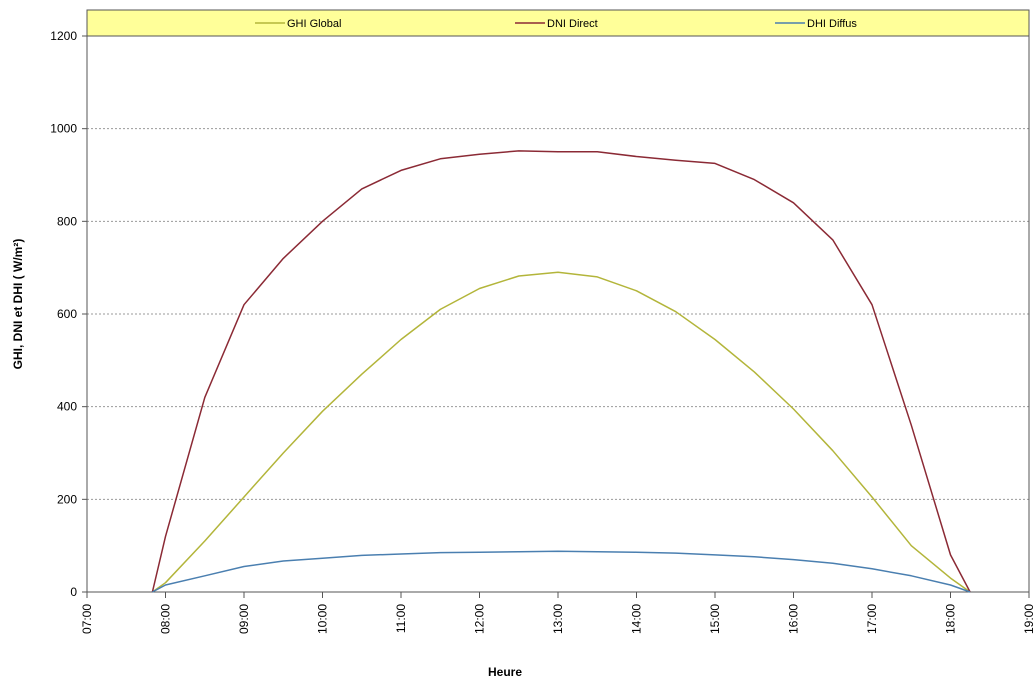  Describe the element at coordinates (715, 619) in the screenshot. I see `x-tick-label: 15:00` at that location.